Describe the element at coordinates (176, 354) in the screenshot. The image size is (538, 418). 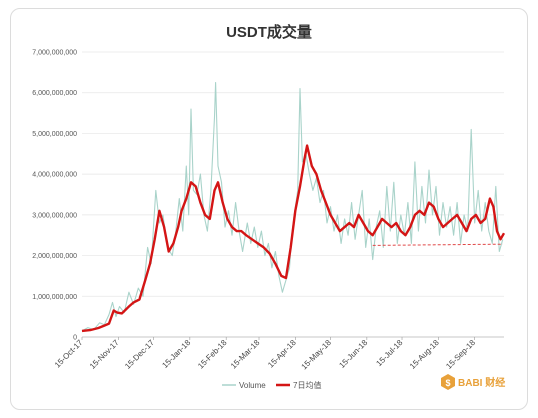
I see `x-tick-label: 15-Jan-18` at that location.